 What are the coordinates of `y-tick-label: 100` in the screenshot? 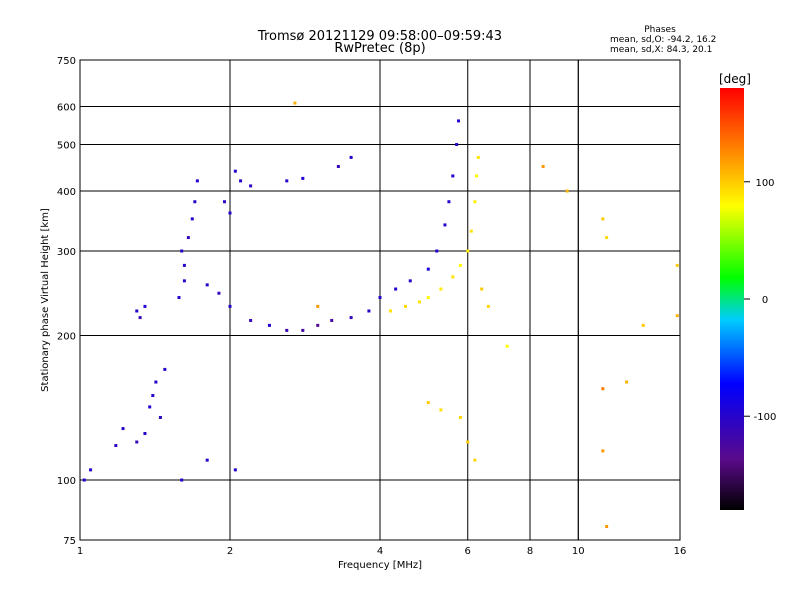 It's located at (66, 481).